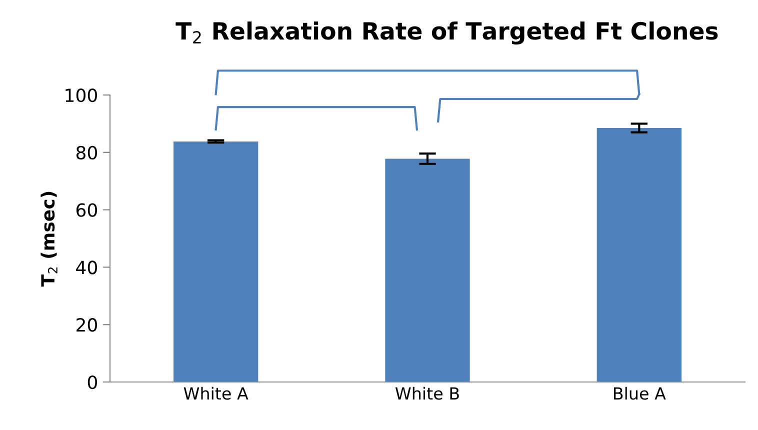 This screenshot has width=758, height=430. I want to click on y-tick-label: 100, so click(81, 95).